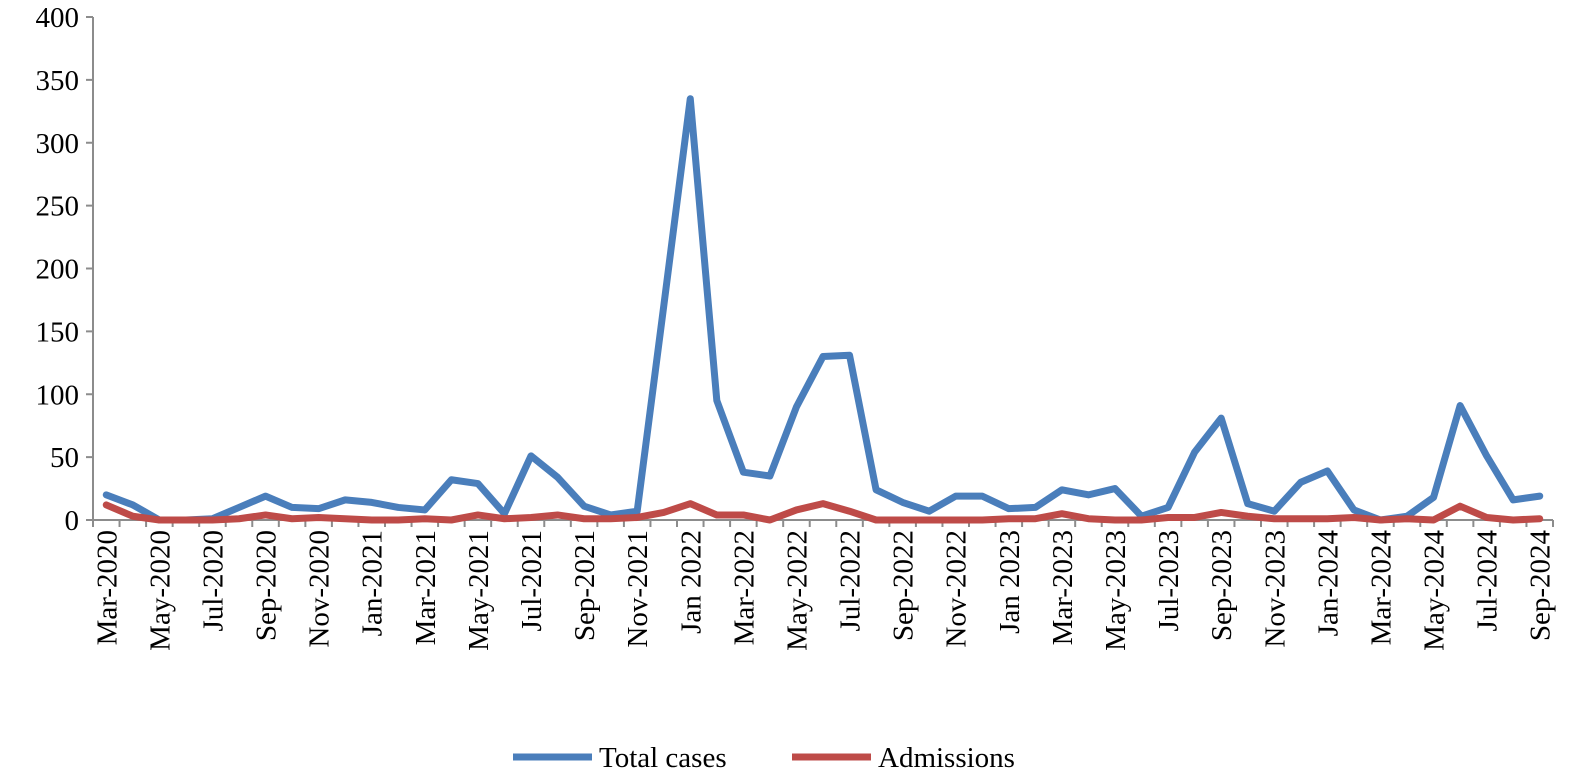 The height and width of the screenshot is (784, 1578). What do you see at coordinates (904, 585) in the screenshot?
I see `x-tick-label: Sep-2022` at bounding box center [904, 585].